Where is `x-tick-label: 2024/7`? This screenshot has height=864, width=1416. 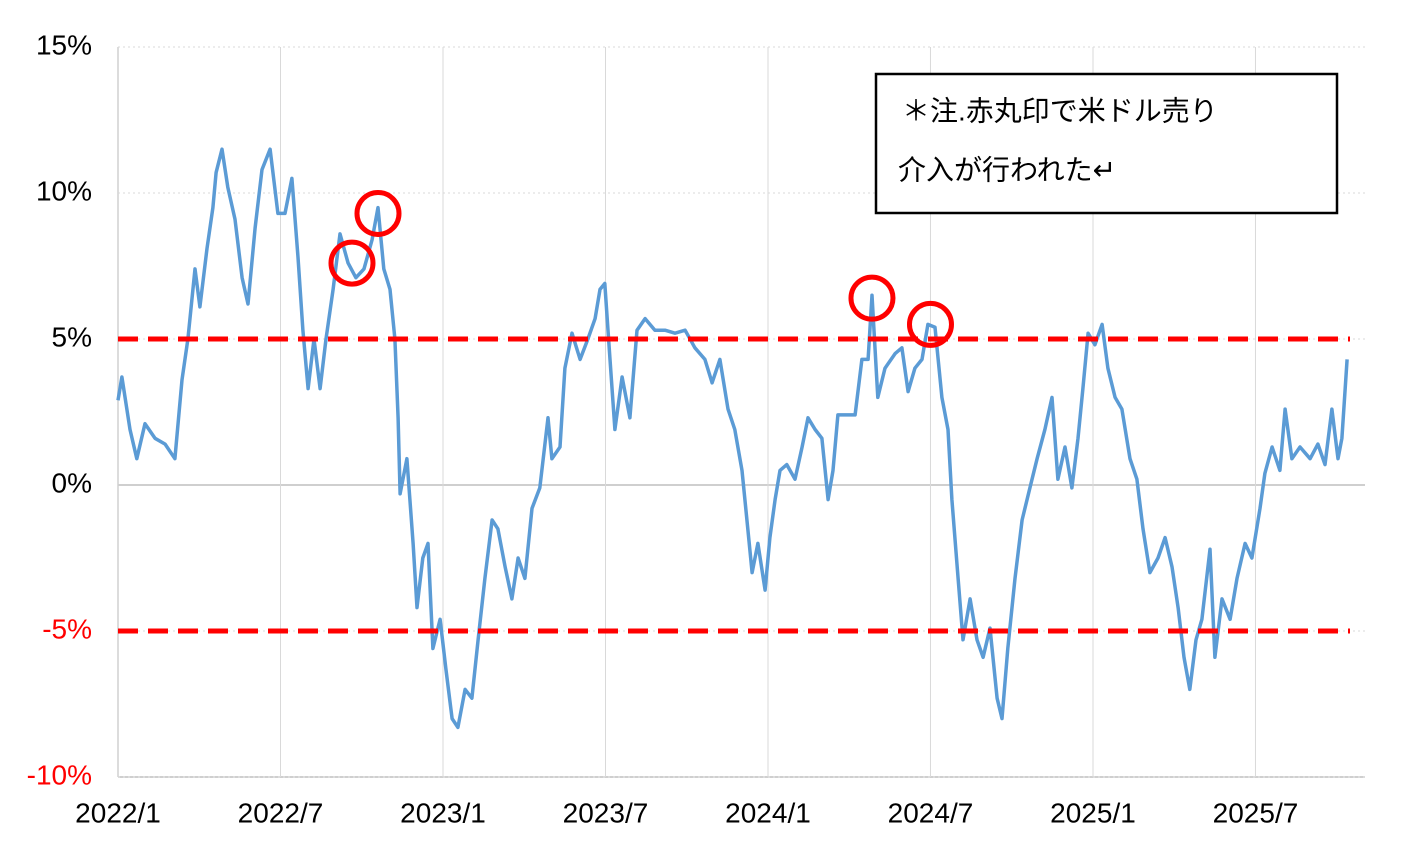
x-tick-label: 2024/7 is located at coordinates (931, 812).